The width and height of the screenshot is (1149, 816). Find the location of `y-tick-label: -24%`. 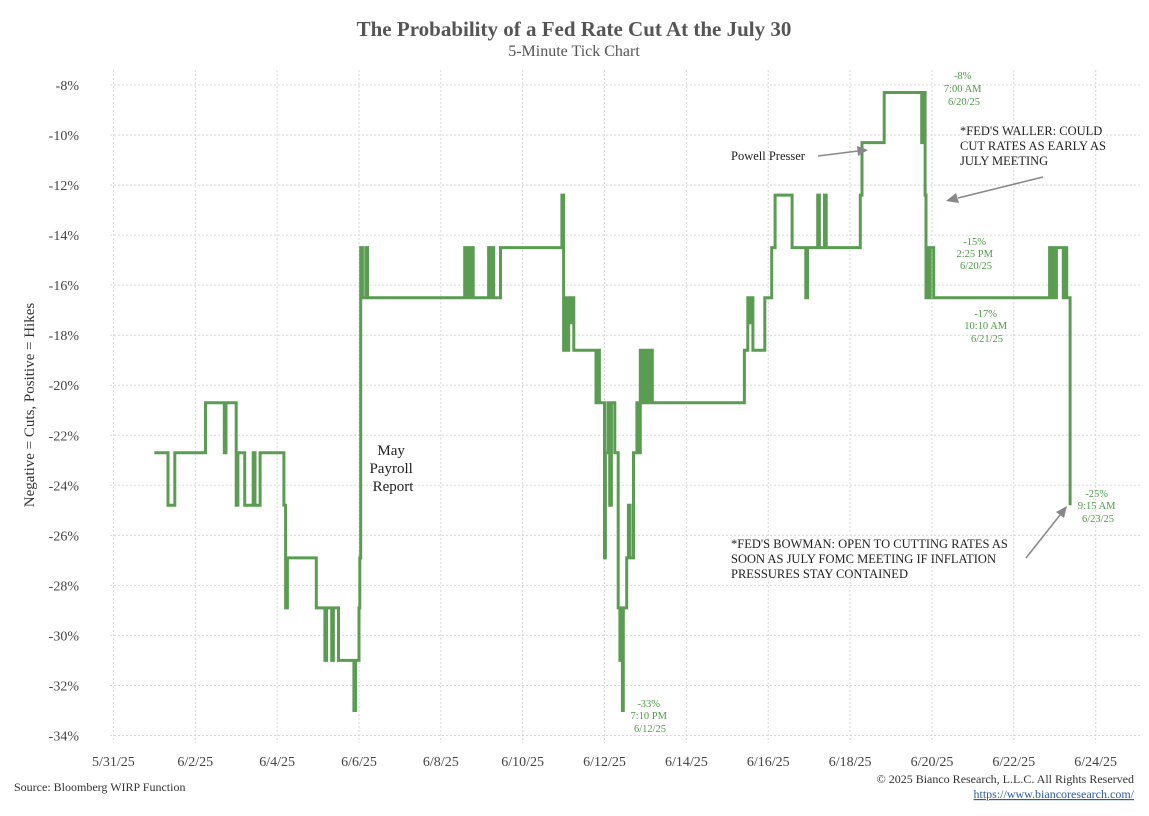

y-tick-label: -24% is located at coordinates (64, 486).